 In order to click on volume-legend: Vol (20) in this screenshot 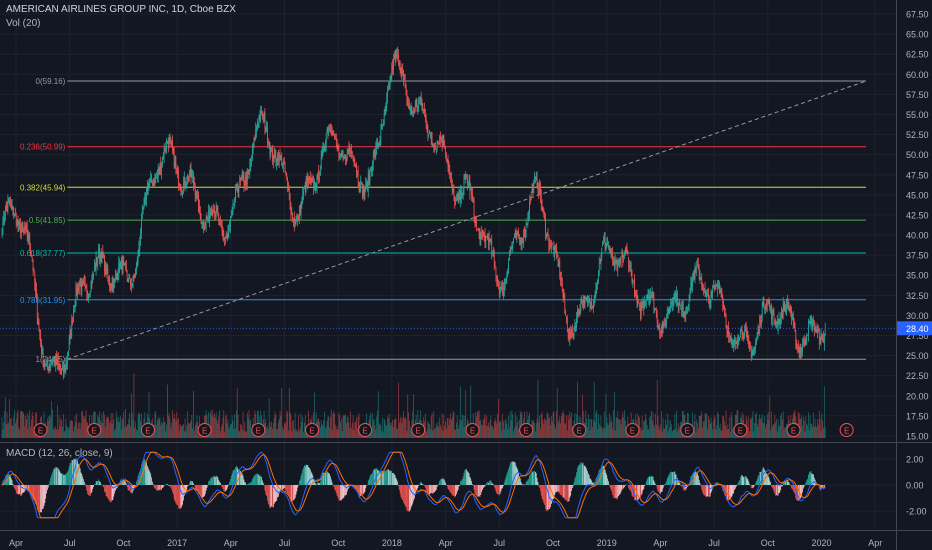, I will do `click(23, 23)`.